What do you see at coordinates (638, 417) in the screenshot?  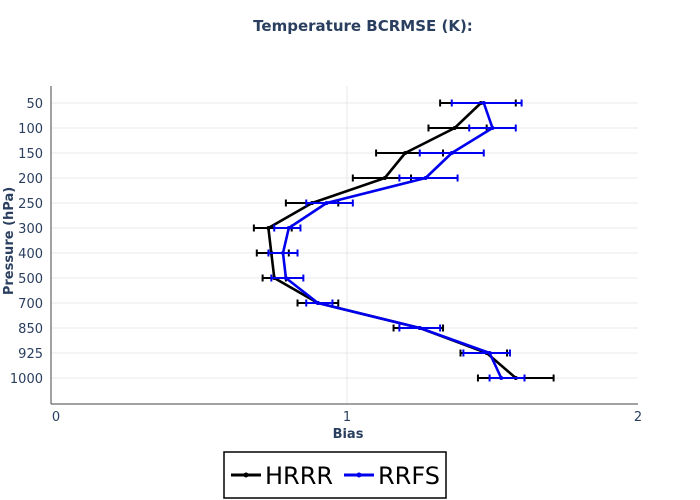 I see `x-tick-label: 2` at bounding box center [638, 417].